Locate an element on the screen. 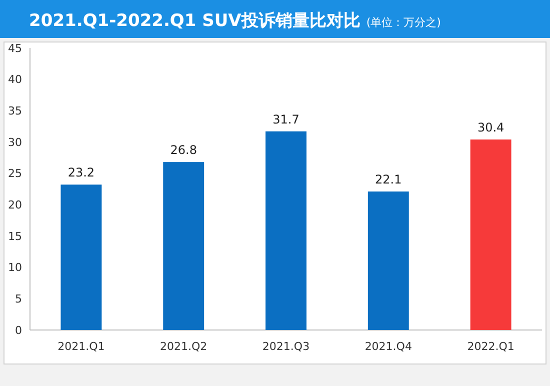  y-tick-label: 30 is located at coordinates (15, 142).